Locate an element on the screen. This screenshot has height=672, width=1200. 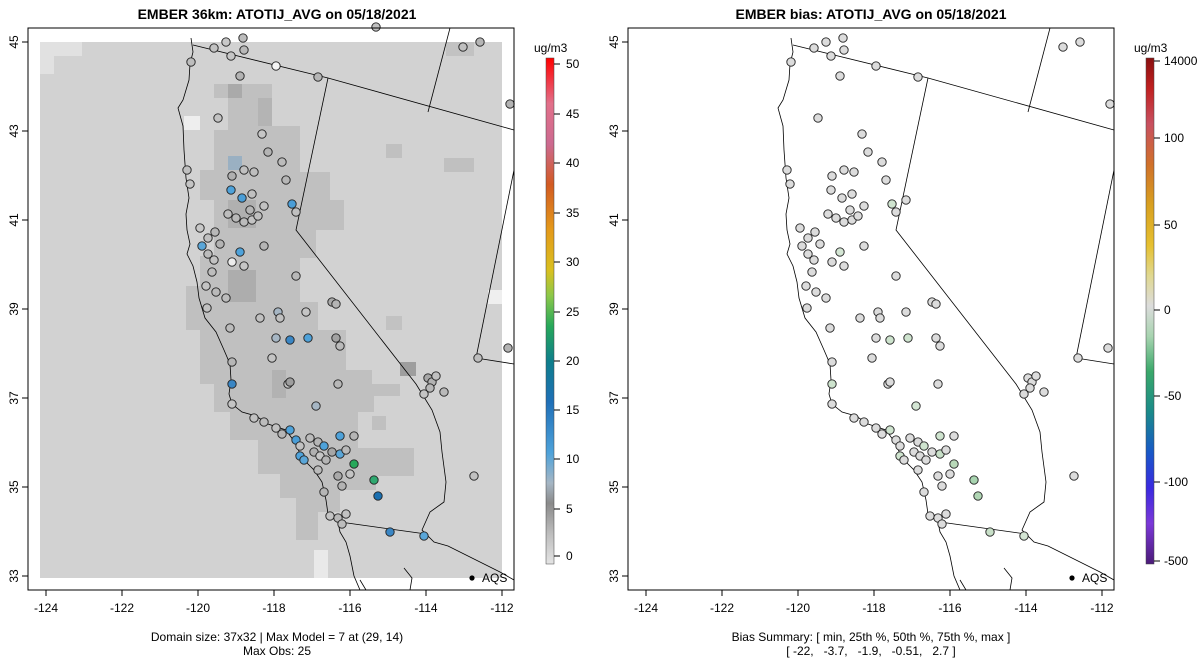
colorbar-tick: 10 is located at coordinates (573, 459).